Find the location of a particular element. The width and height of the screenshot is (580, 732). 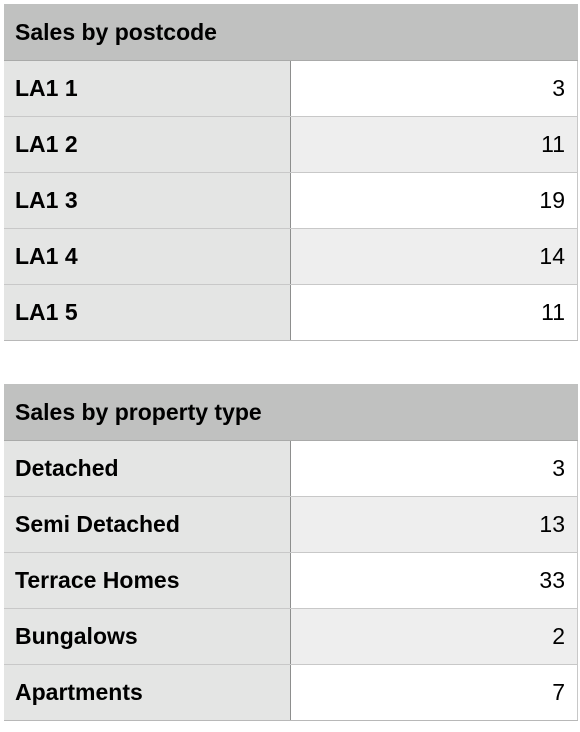

table-row: LA1 2 11 is located at coordinates (291, 144).